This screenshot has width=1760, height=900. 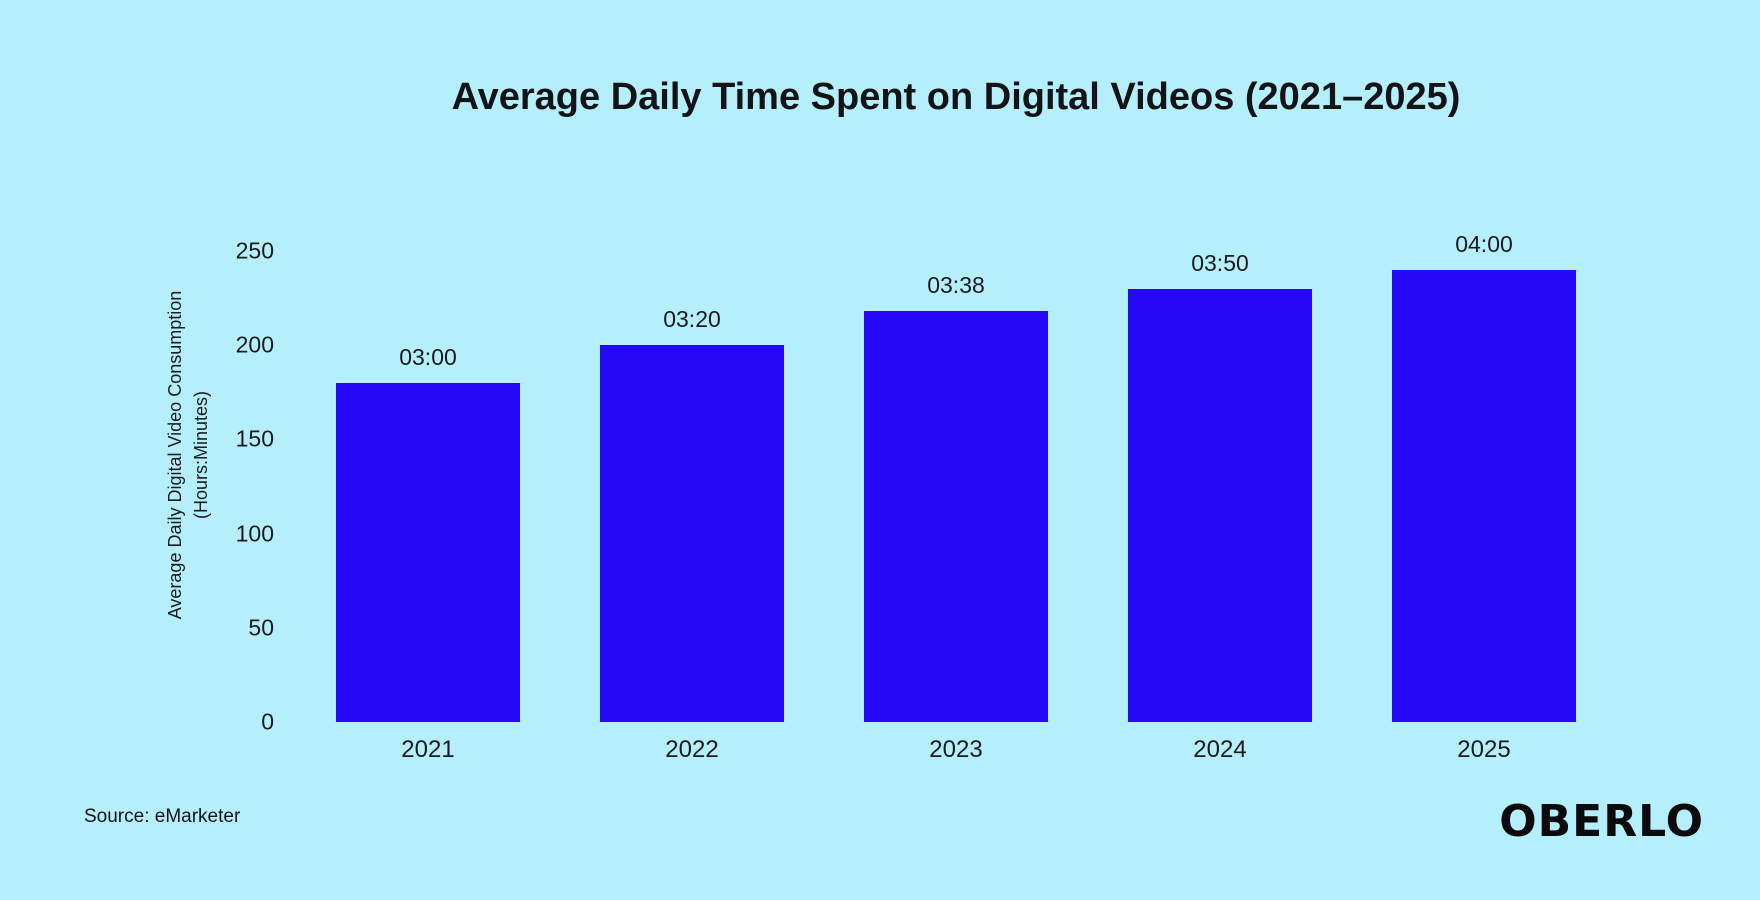 What do you see at coordinates (428, 749) in the screenshot?
I see `x-category-label: 2021` at bounding box center [428, 749].